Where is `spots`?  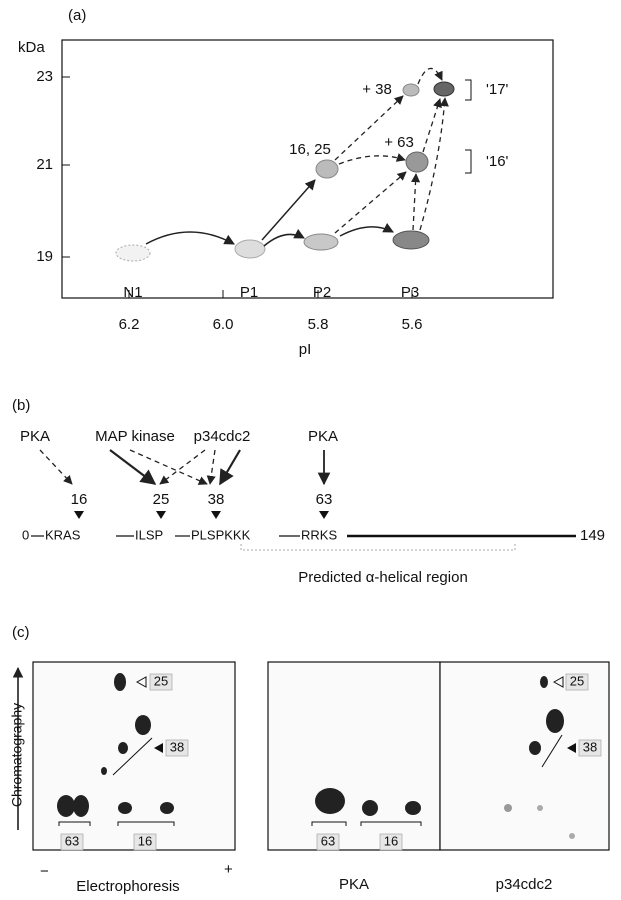 spots is located at coordinates (285, 171).